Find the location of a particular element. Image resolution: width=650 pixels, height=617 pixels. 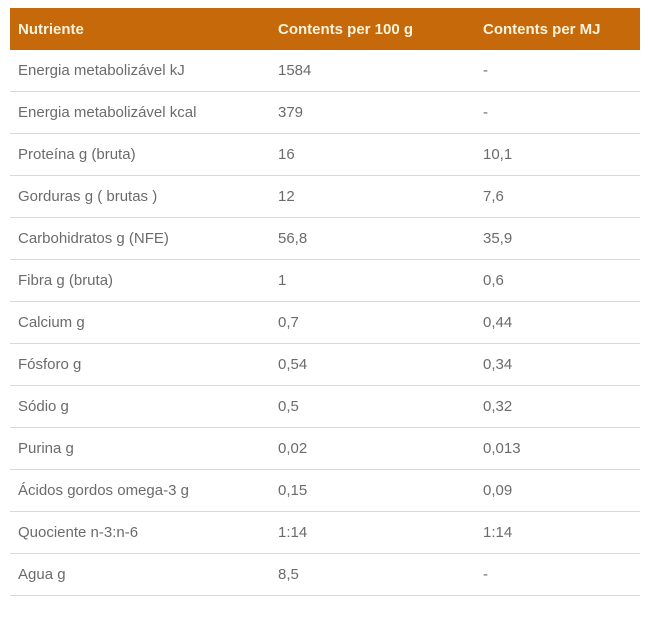

table-row: Fósforo g 0,54 0,34 is located at coordinates (325, 364).